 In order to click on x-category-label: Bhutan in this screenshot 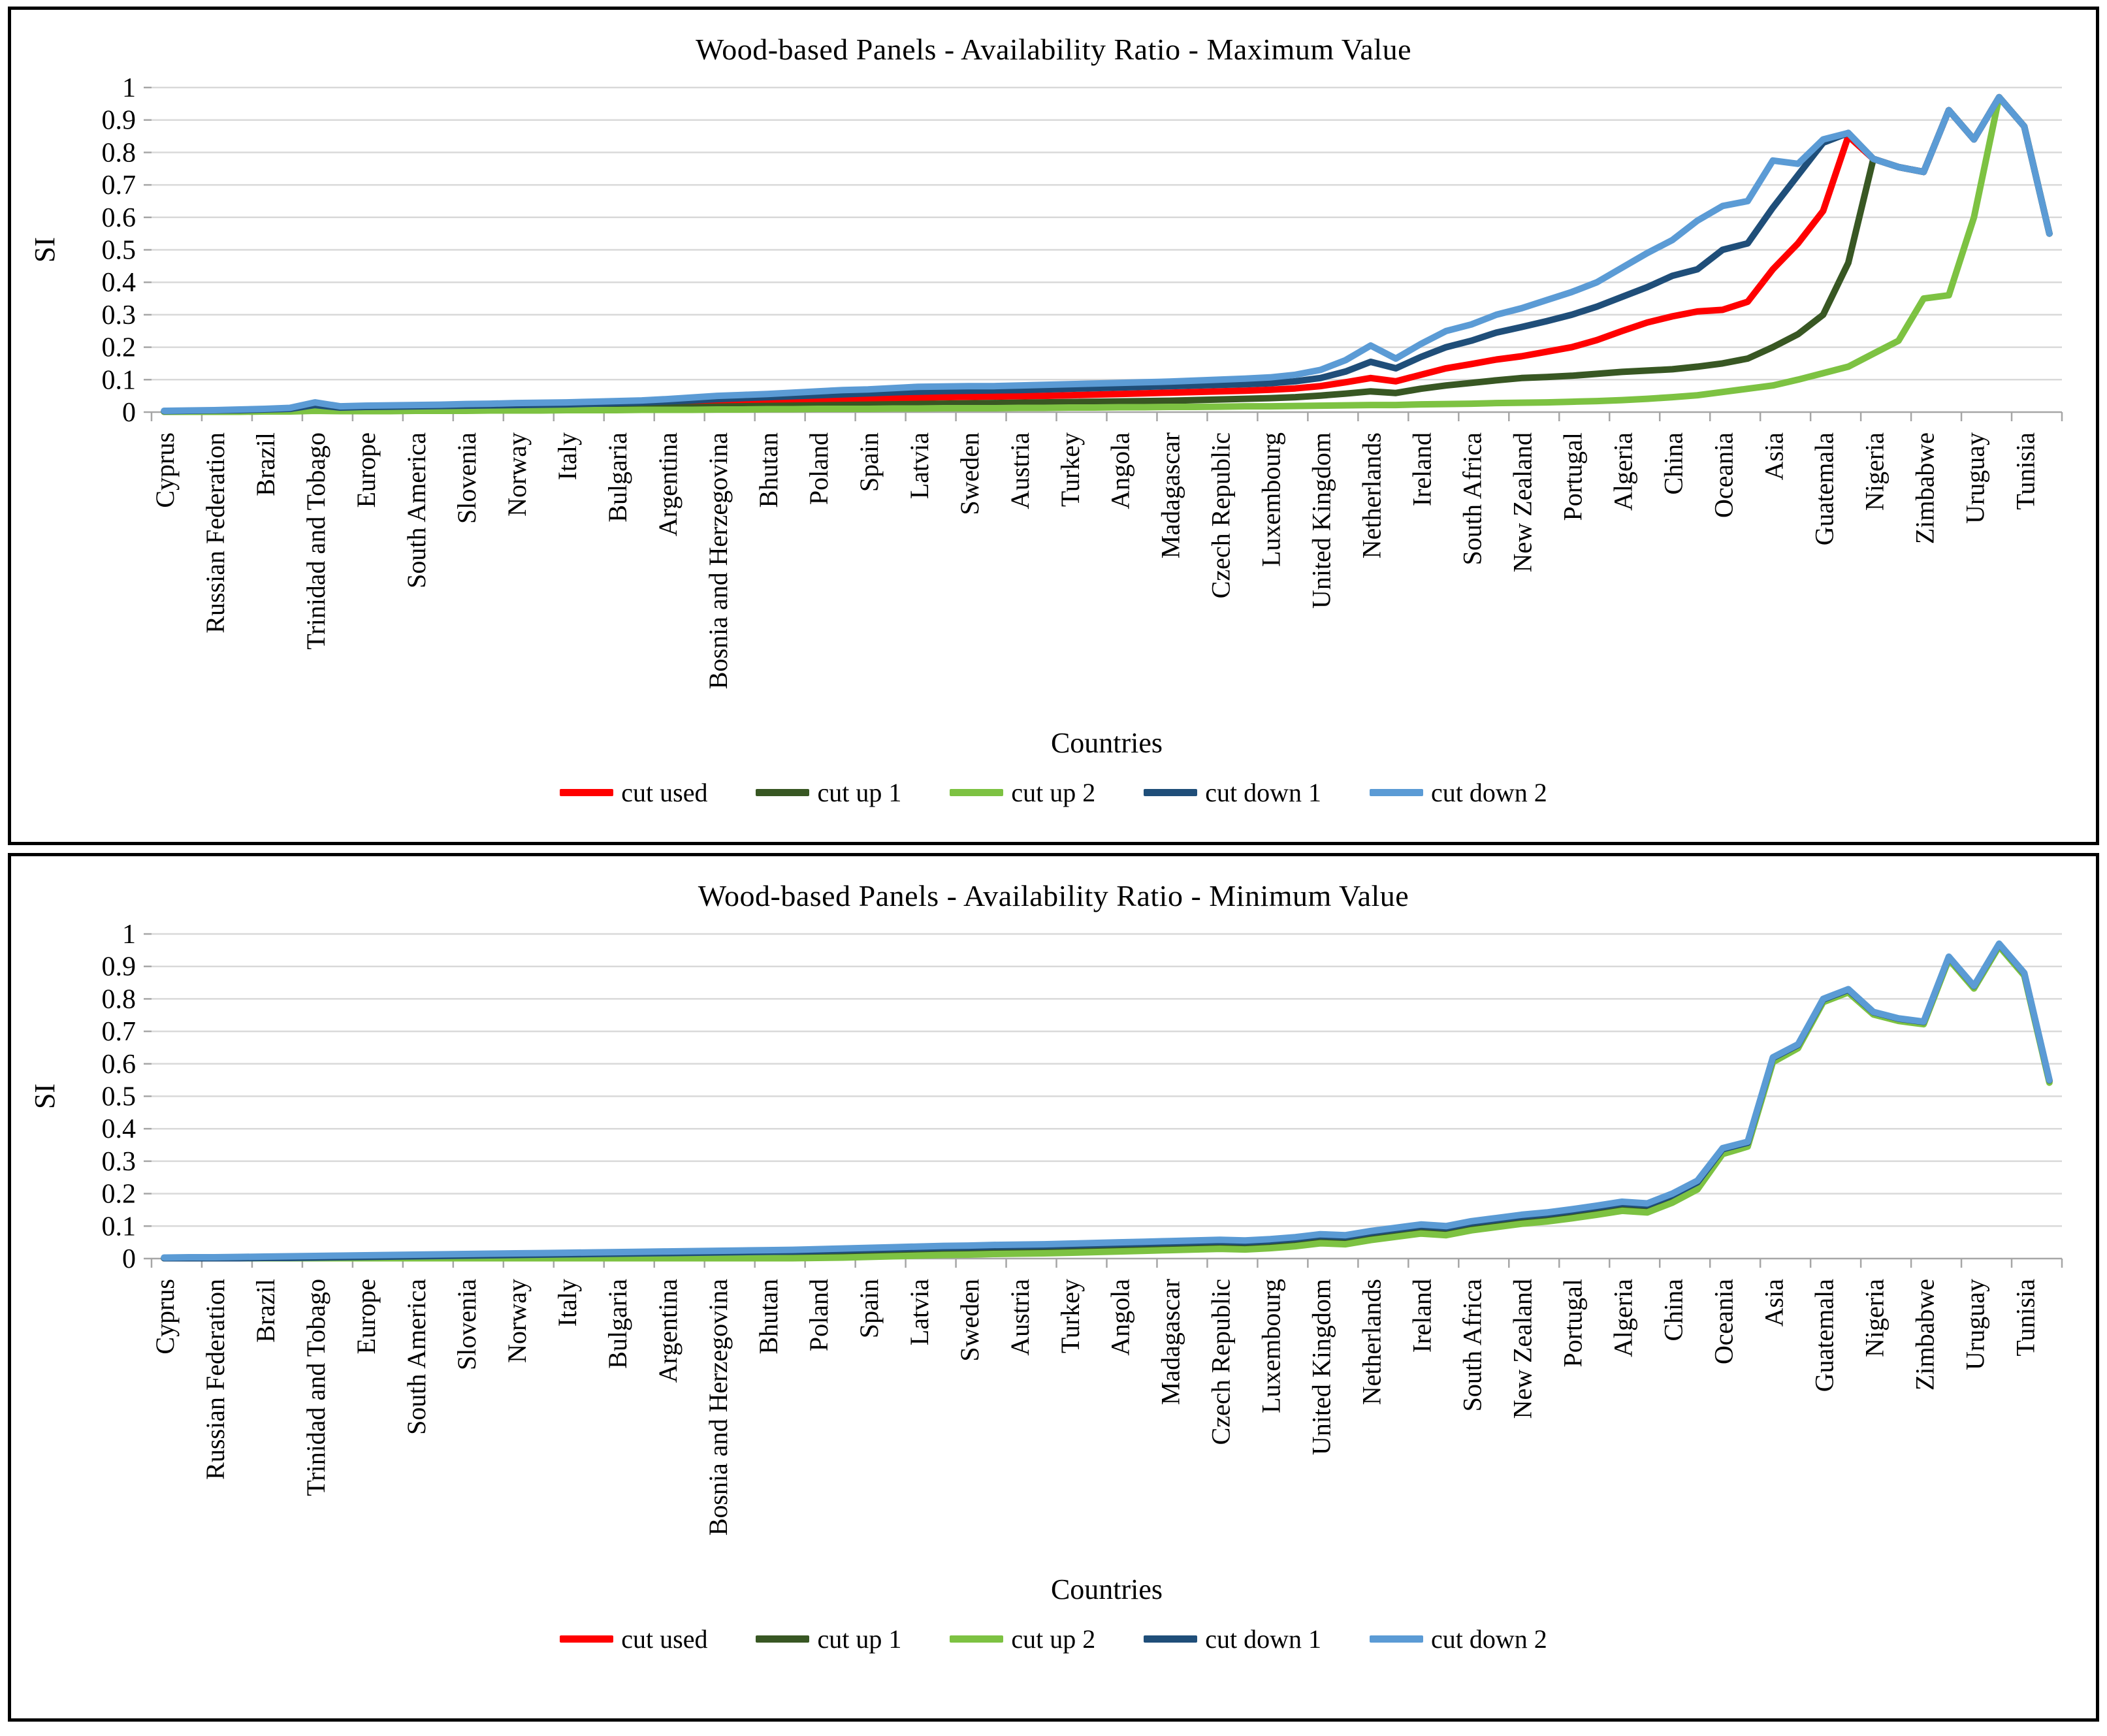, I will do `click(768, 1317)`.